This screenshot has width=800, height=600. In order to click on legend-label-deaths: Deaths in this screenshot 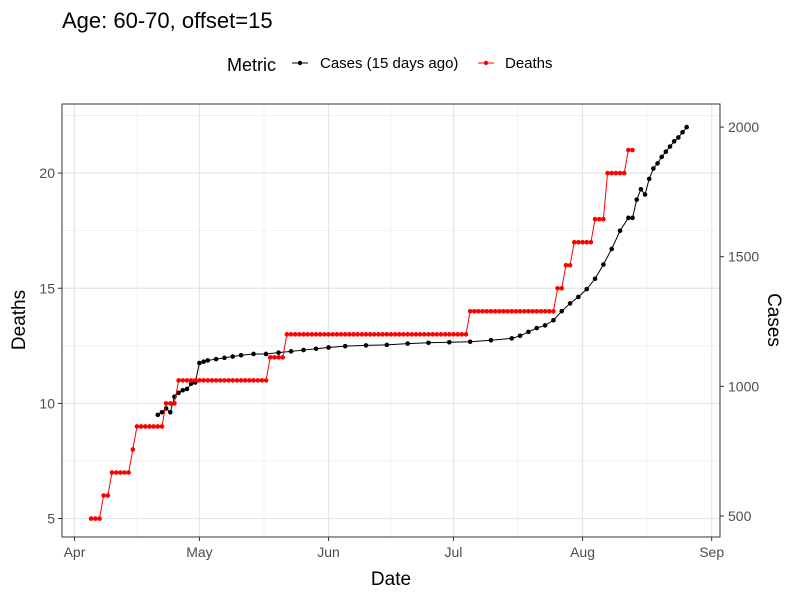, I will do `click(529, 63)`.